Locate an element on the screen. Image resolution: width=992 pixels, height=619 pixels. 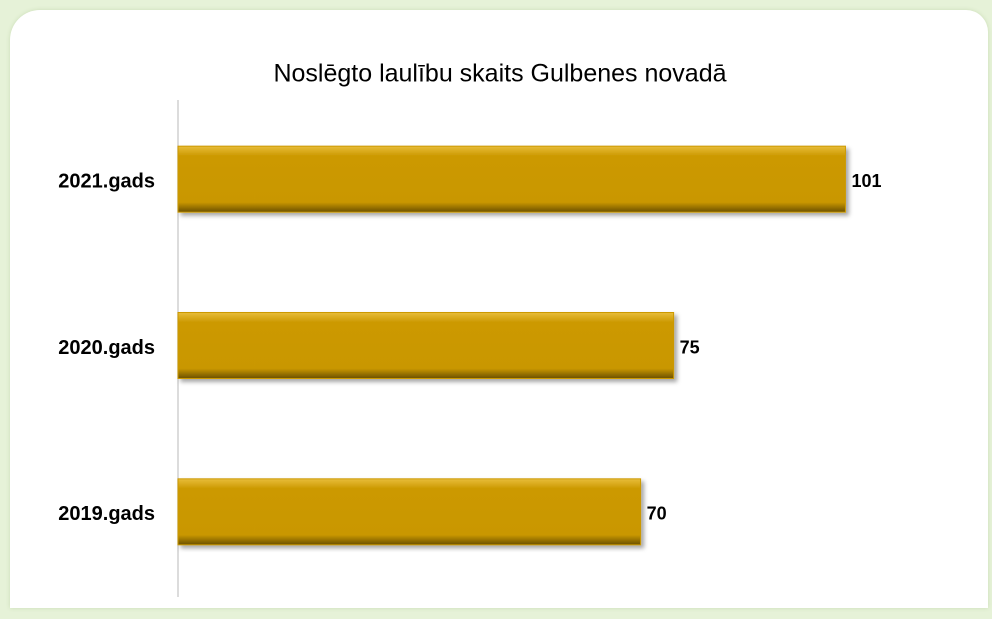
y-tick-label: 2021.gads is located at coordinates (106, 181).